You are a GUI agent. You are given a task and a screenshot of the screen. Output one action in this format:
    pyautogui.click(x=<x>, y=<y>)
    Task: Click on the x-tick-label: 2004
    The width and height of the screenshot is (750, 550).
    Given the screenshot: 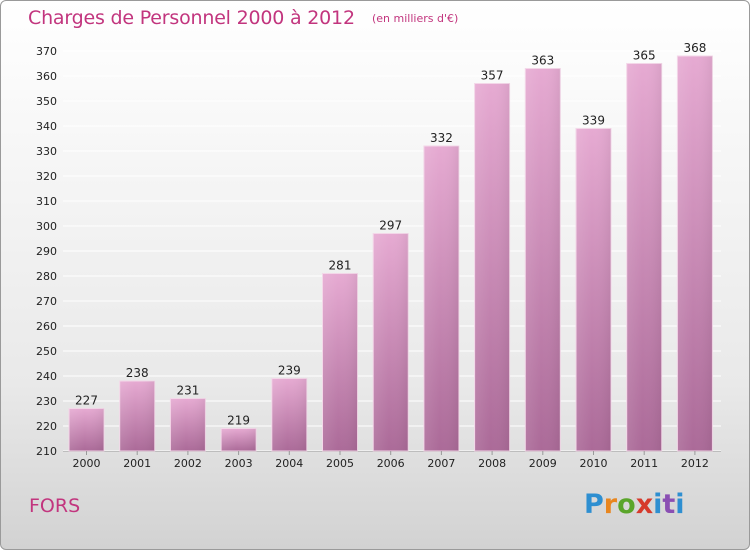 What is the action you would take?
    pyautogui.click(x=289, y=463)
    